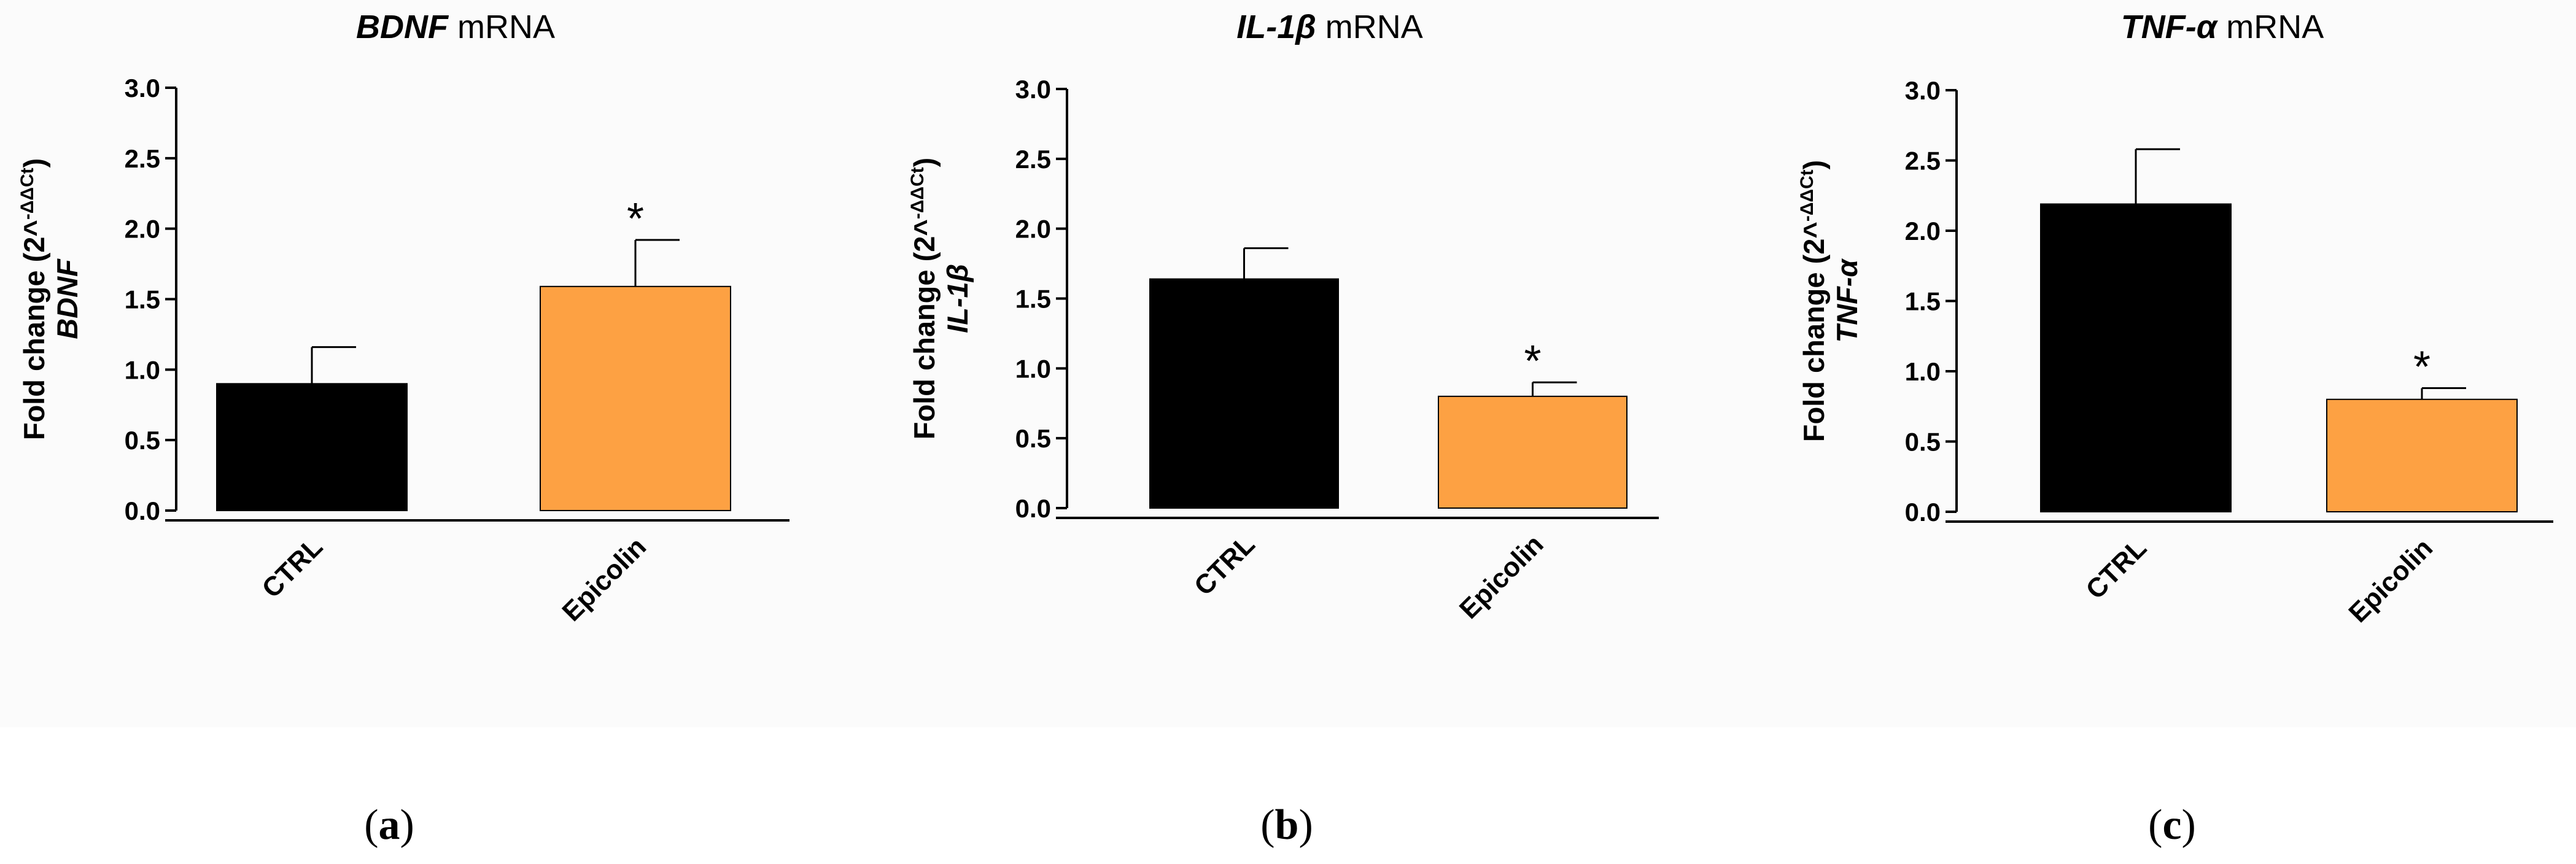 The image size is (2576, 864). What do you see at coordinates (2222, 27) in the screenshot?
I see `chart-title: TNF-α mRNA` at bounding box center [2222, 27].